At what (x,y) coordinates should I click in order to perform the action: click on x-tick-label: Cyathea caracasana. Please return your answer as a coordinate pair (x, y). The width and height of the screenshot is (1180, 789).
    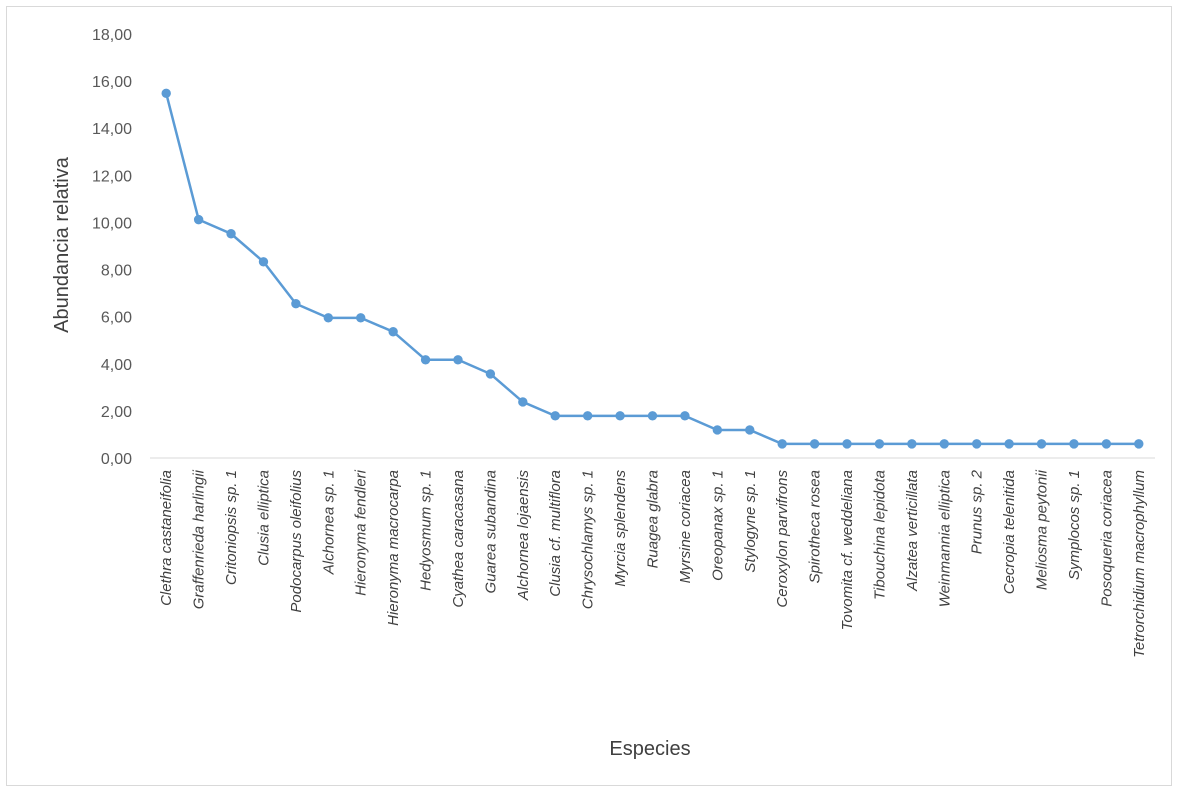
    Looking at the image, I should click on (458, 539).